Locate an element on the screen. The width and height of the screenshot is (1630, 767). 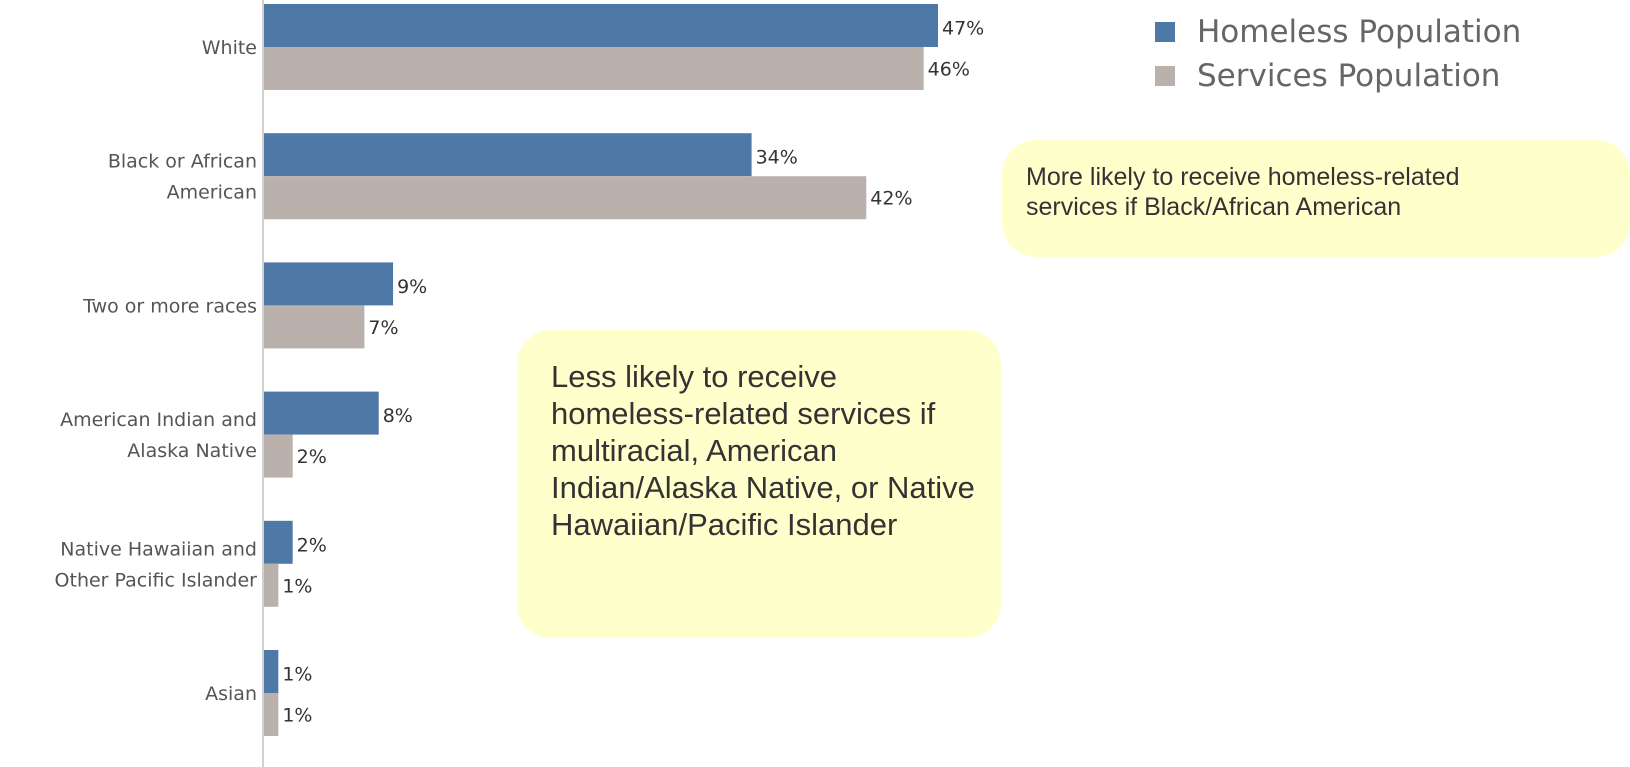
category-label: Two or more races is located at coordinates (169, 306).